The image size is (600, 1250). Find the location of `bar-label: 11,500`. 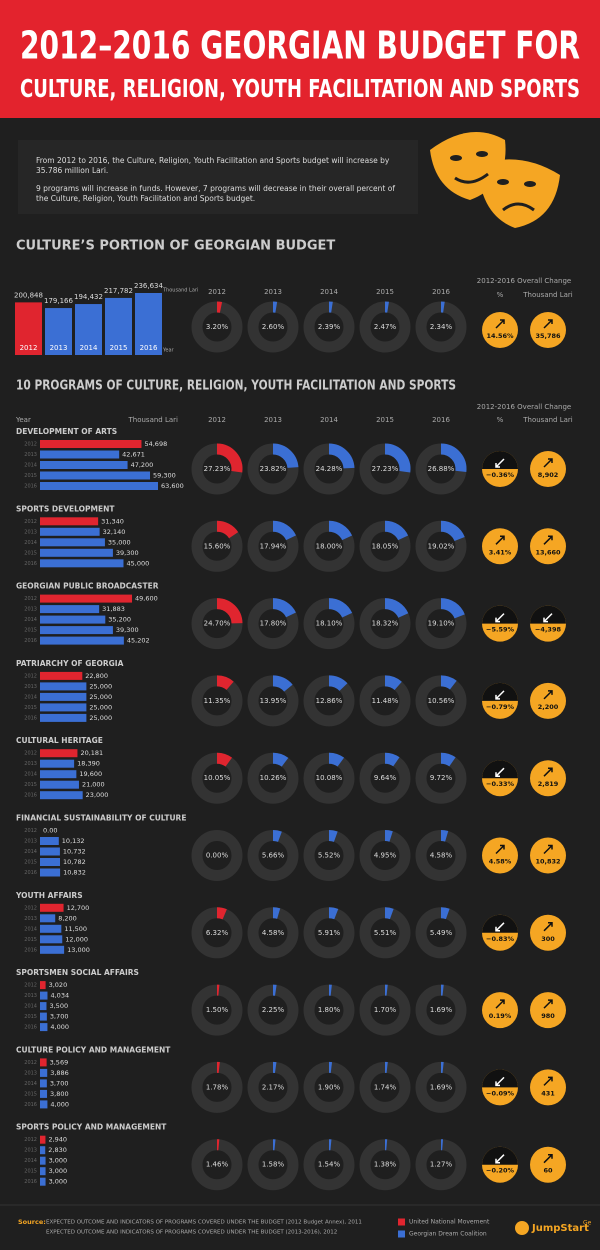

bar-label: 11,500 is located at coordinates (75, 929).